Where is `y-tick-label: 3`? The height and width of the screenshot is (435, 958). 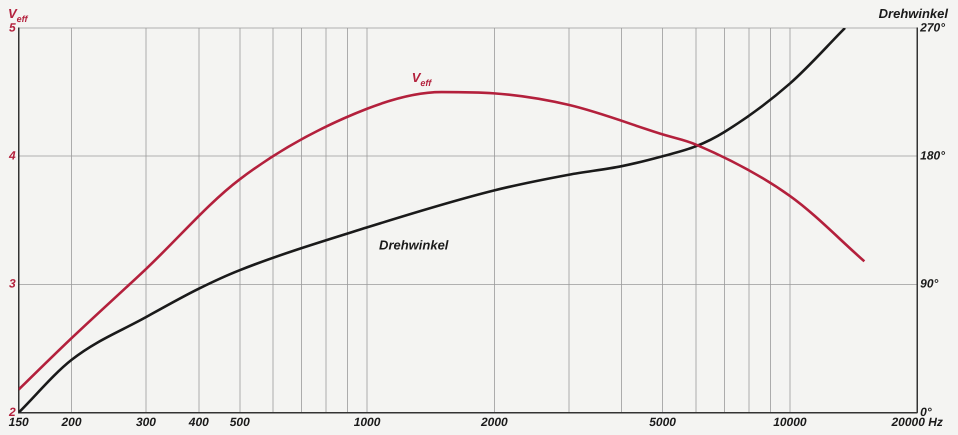 y-tick-label: 3 is located at coordinates (12, 283).